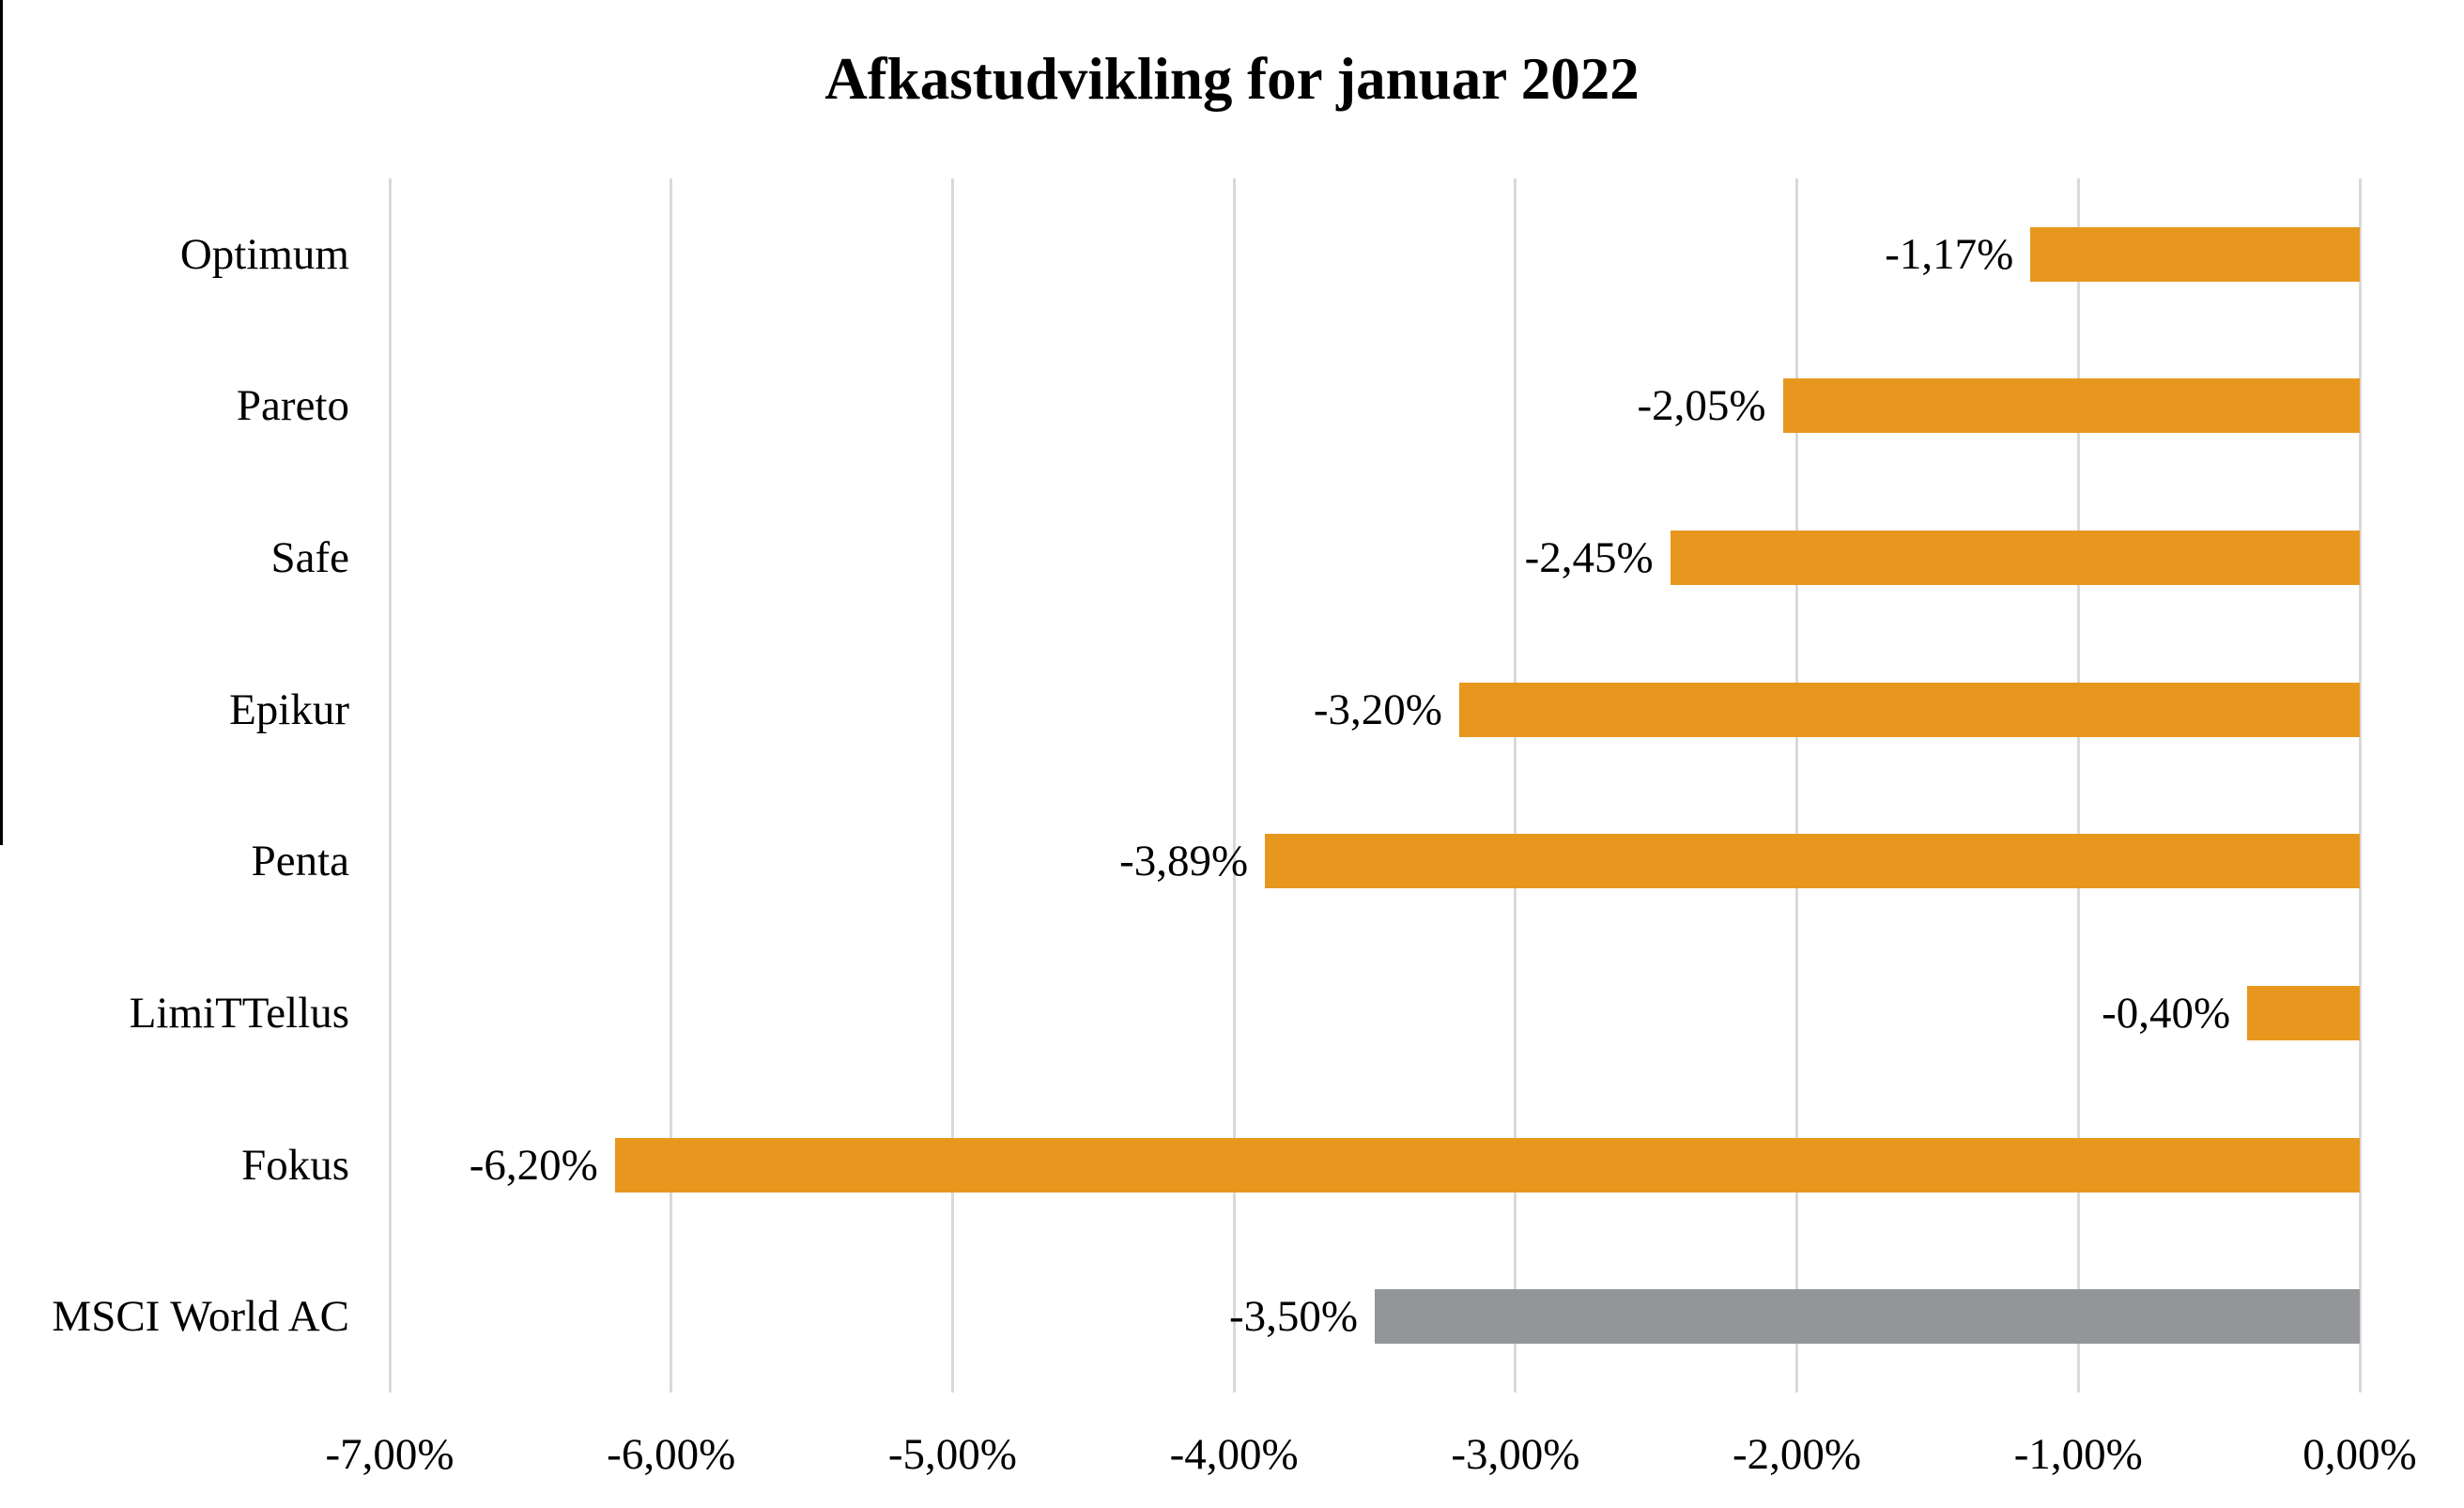  What do you see at coordinates (1487, 1165) in the screenshot?
I see `bar-fokus` at bounding box center [1487, 1165].